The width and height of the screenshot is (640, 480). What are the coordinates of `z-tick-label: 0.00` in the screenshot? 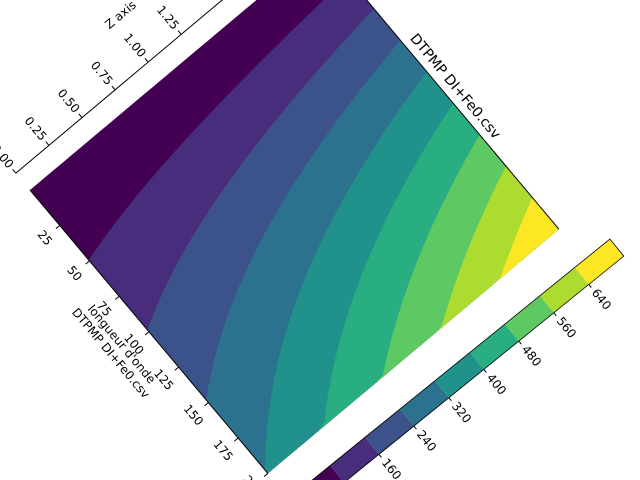 It's located at (8, 156).